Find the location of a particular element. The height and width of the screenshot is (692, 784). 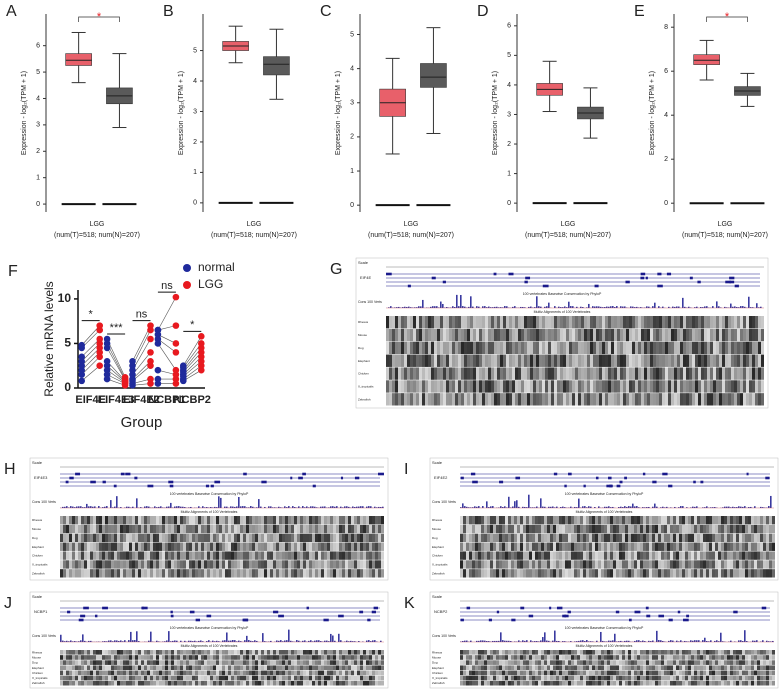

species-label: Mouse is located at coordinates (36, 529).